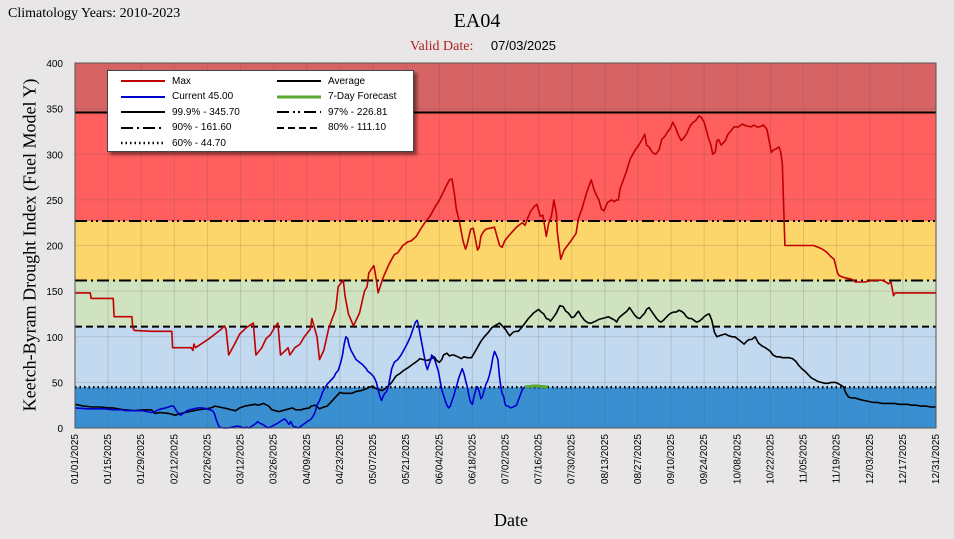 This screenshot has width=954, height=539. Describe the element at coordinates (483, 46) in the screenshot. I see `valid-date: Valid Date: 07/03/2025` at that location.